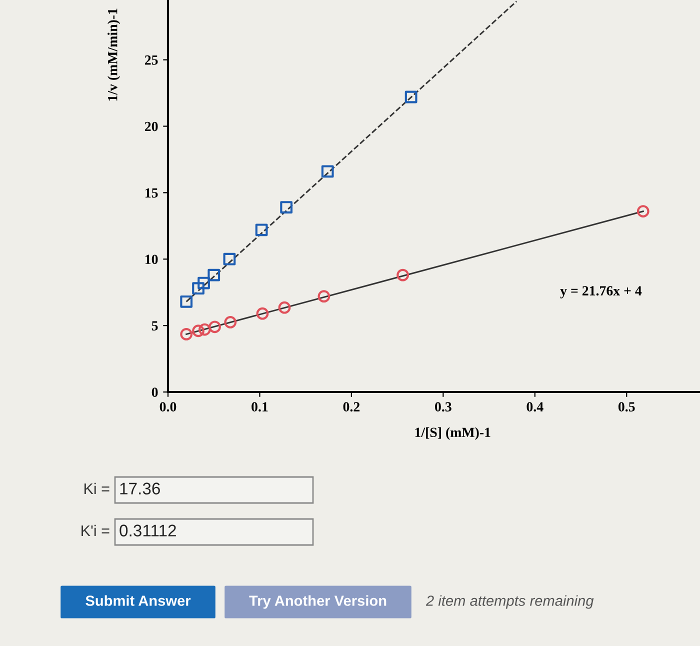  I want to click on y-tick-label: 0, so click(155, 392).